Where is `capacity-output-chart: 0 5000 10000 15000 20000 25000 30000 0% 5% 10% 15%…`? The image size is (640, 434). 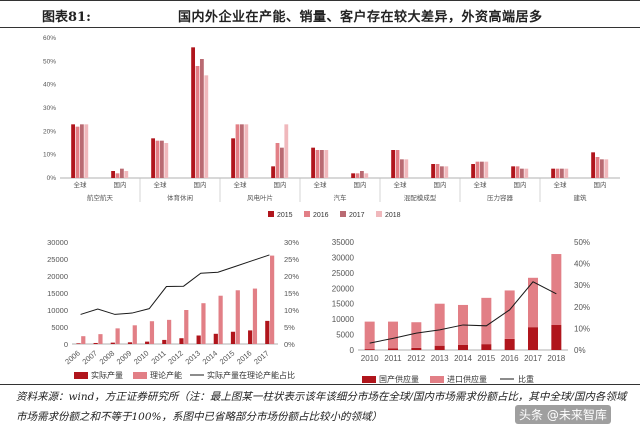
capacity-output-chart: 0 5000 10000 15000 20000 25000 30000 0% 5% 10% 15%… is located at coordinates (173, 309).